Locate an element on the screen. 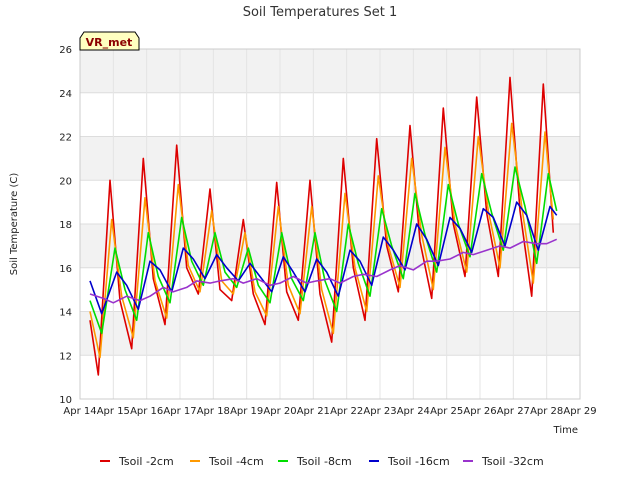  legend-label: Tsoil -8cm is located at coordinates (324, 461).